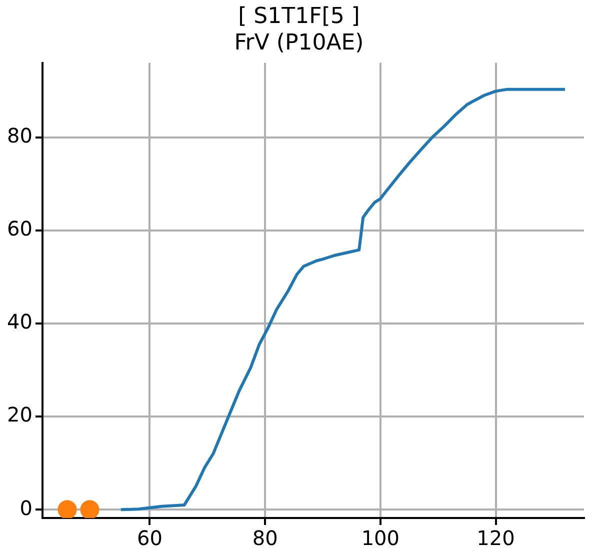  I want to click on y-tick-label: 60, so click(19, 228).